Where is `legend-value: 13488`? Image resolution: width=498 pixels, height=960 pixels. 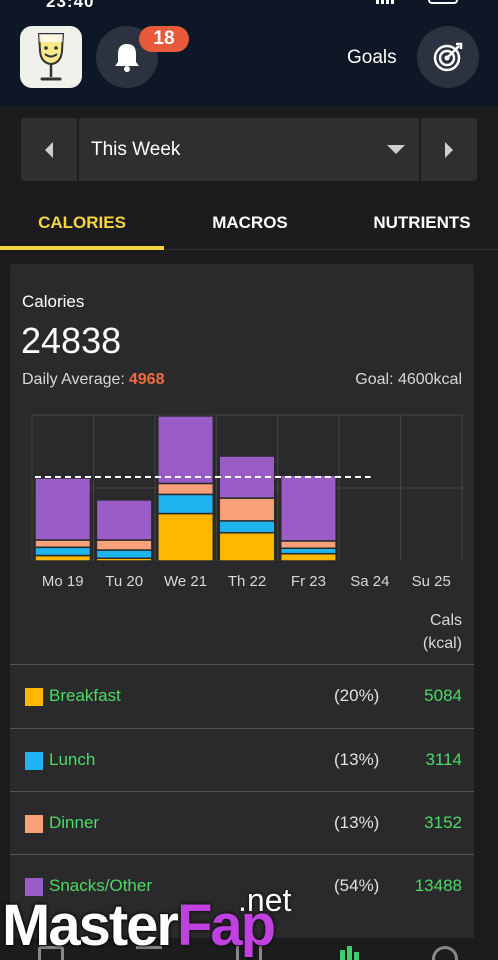 legend-value: 13488 is located at coordinates (438, 885).